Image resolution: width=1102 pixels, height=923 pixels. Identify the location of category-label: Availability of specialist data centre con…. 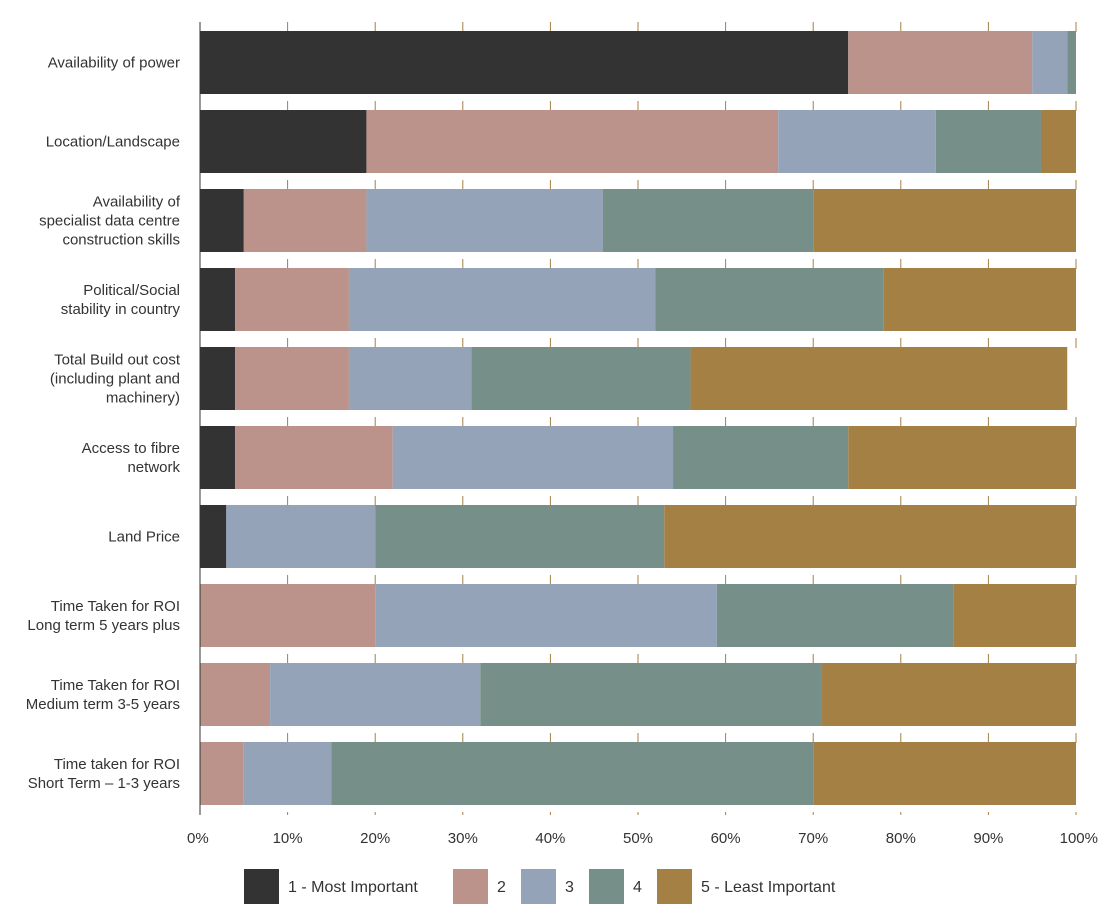
(110, 221).